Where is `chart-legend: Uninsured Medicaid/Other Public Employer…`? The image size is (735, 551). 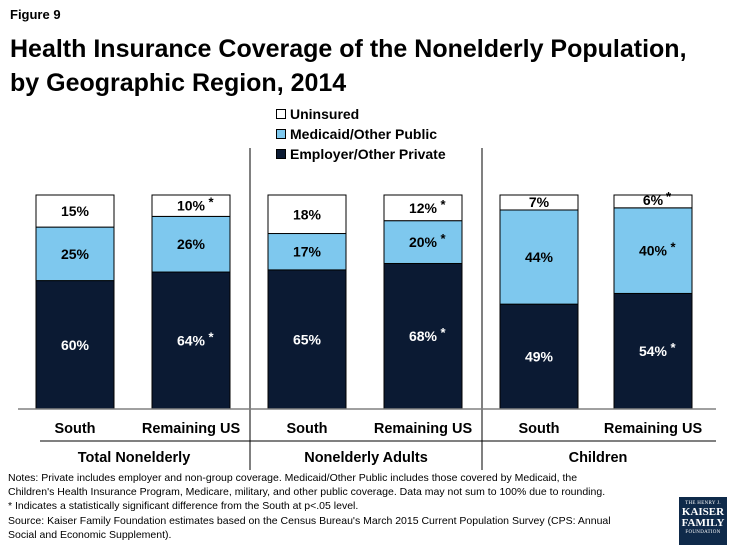
chart-legend: Uninsured Medicaid/Other Public Employer… is located at coordinates (361, 134).